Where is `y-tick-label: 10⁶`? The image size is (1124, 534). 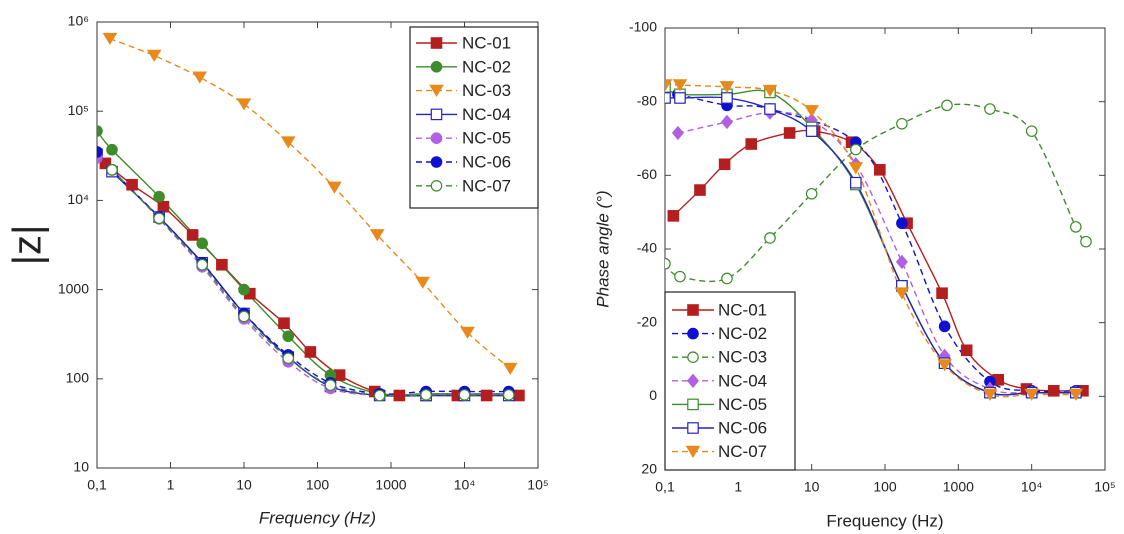
y-tick-label: 10⁶ is located at coordinates (78, 21).